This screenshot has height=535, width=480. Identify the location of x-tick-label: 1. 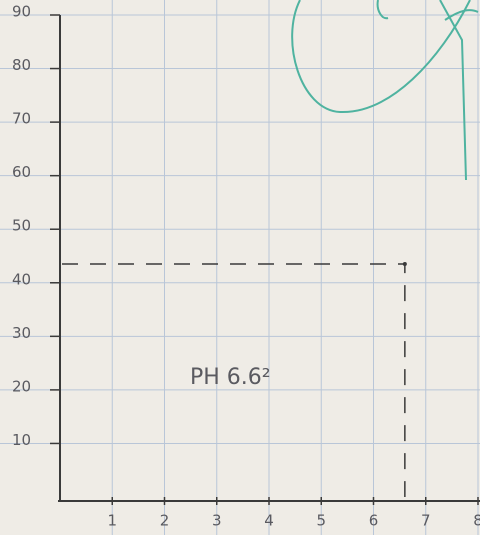
(112, 521).